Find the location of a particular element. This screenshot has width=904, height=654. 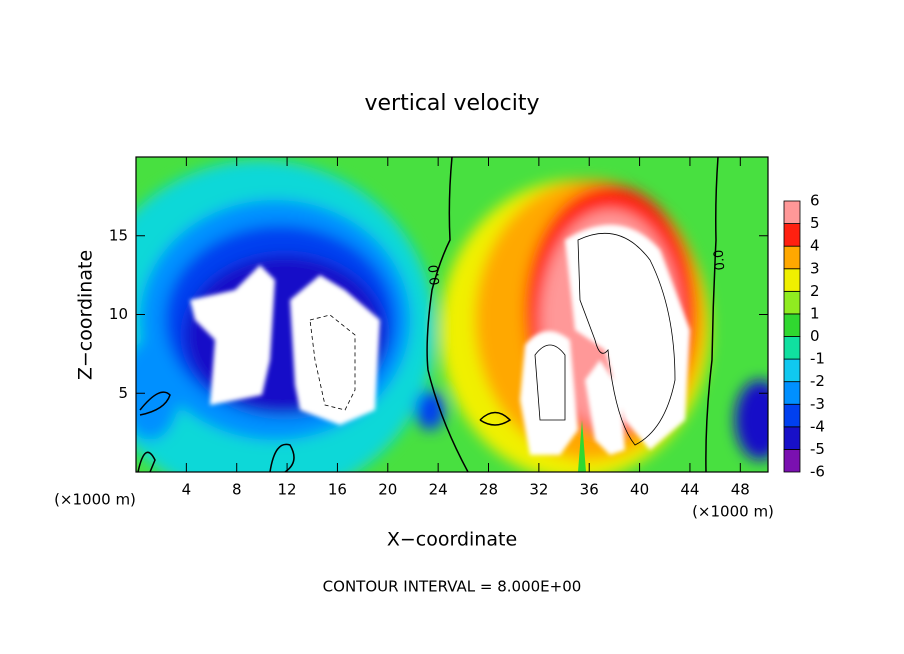

colorbar-label: -4 is located at coordinates (817, 426).